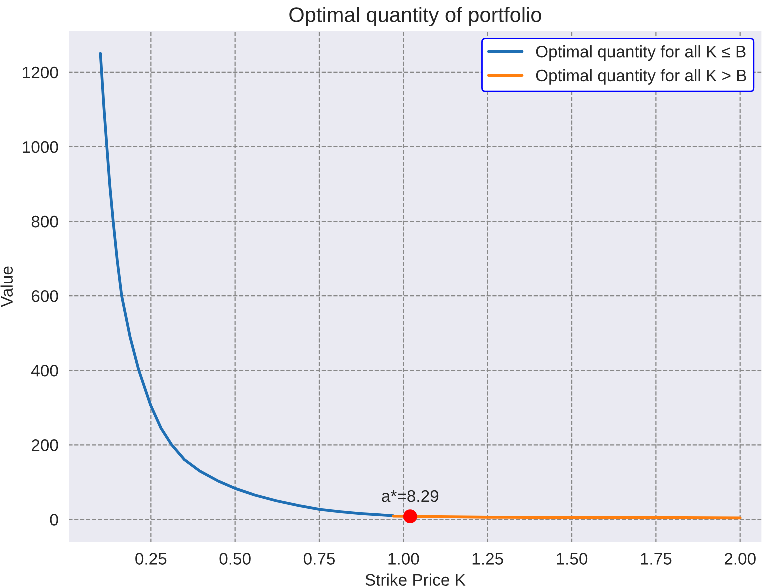 This screenshot has height=587, width=763. I want to click on x-tick-label: 0.75, so click(320, 559).